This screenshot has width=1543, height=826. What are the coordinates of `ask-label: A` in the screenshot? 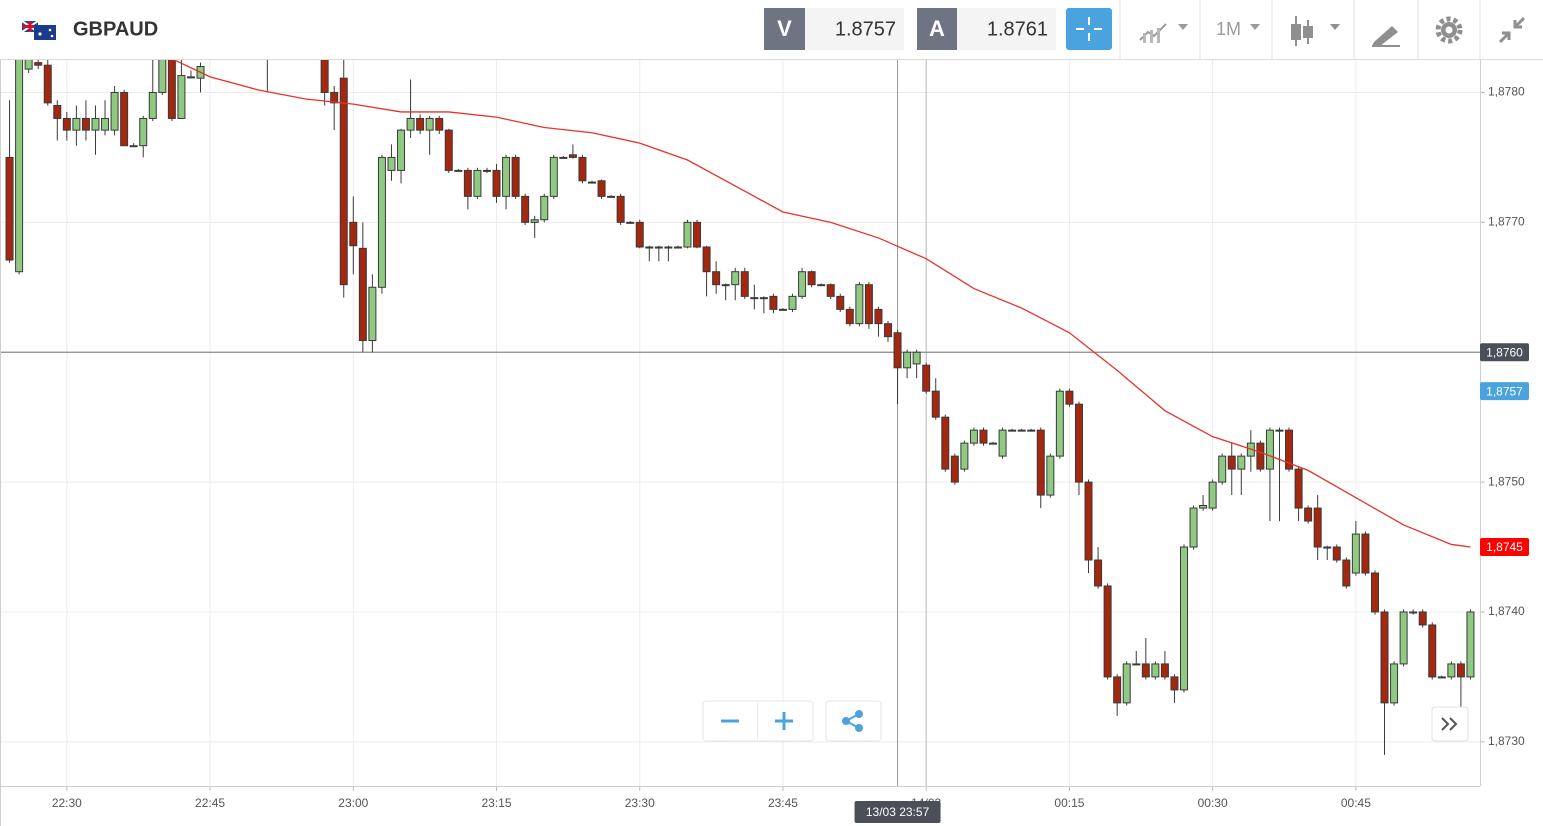 It's located at (937, 28).